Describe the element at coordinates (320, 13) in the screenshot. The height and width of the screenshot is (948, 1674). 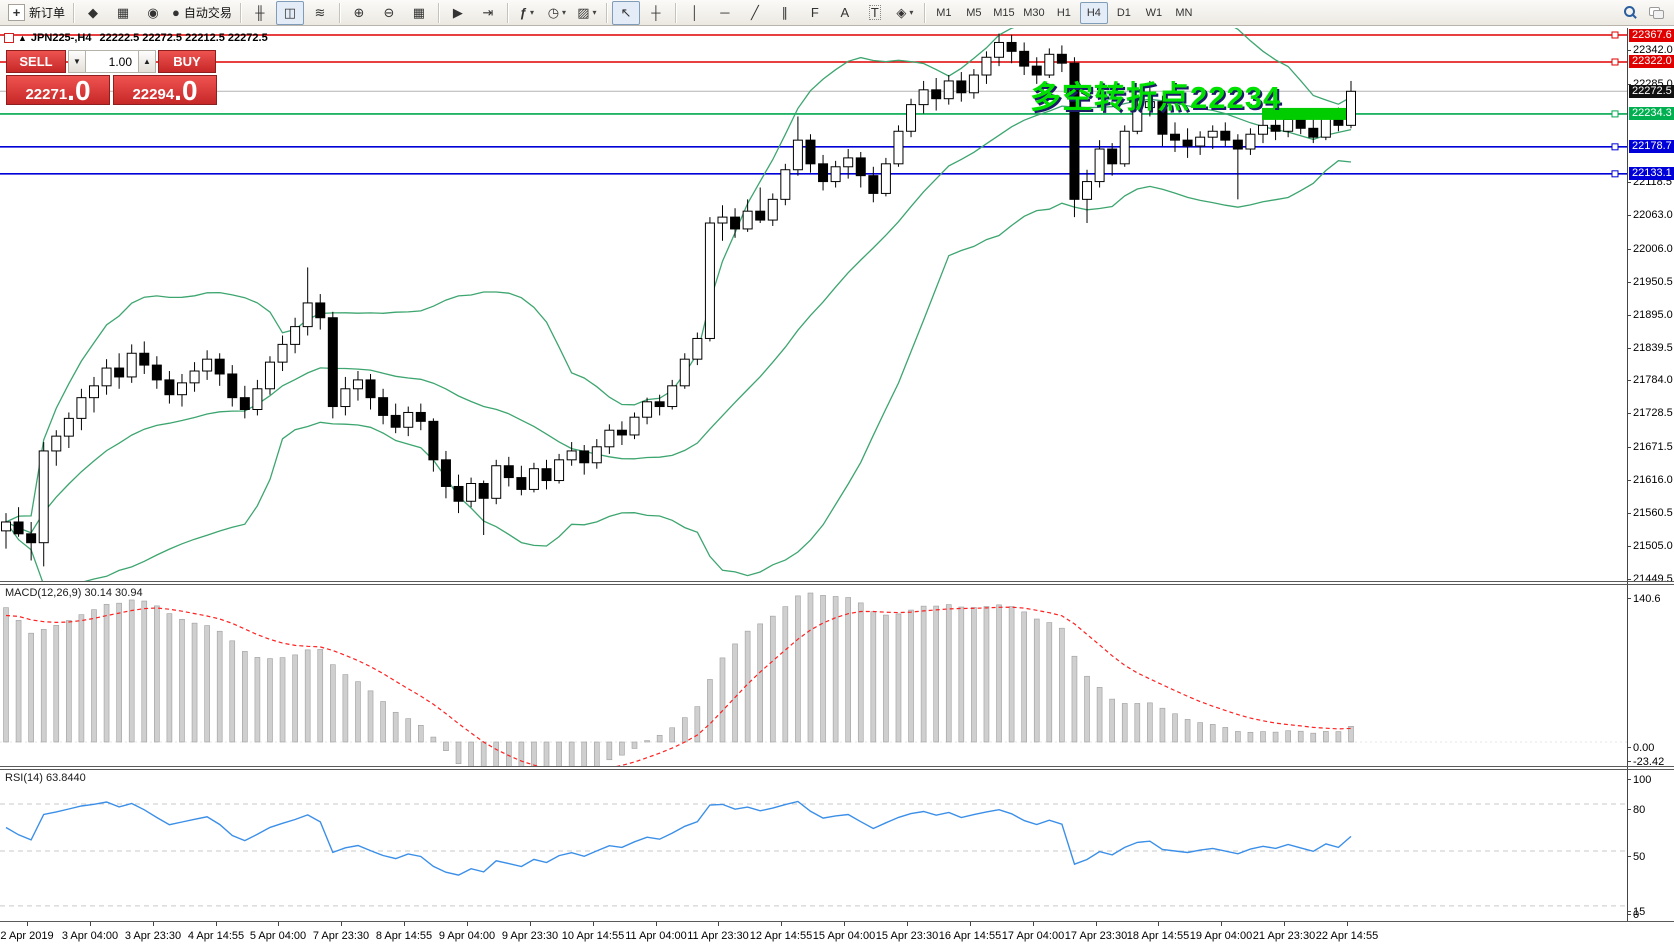
I see `line-chart-button: ≋` at that location.